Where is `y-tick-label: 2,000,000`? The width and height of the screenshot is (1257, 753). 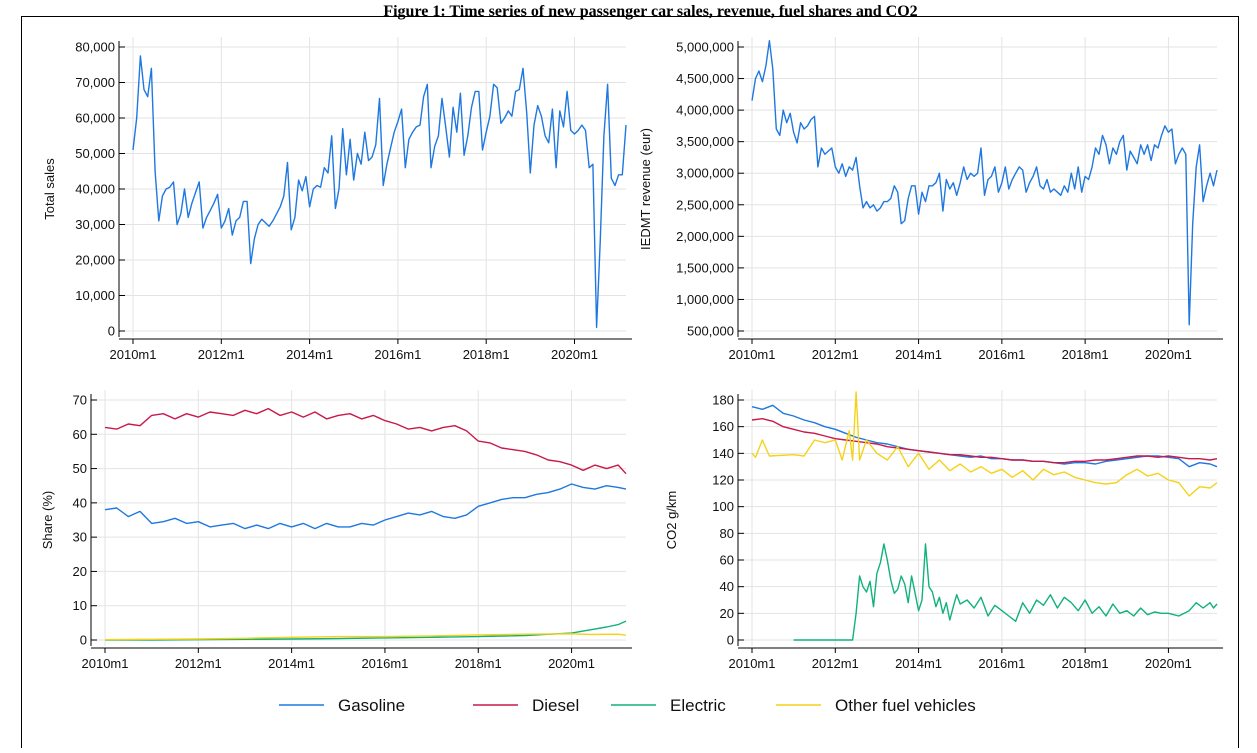
y-tick-label: 2,000,000 is located at coordinates (705, 236).